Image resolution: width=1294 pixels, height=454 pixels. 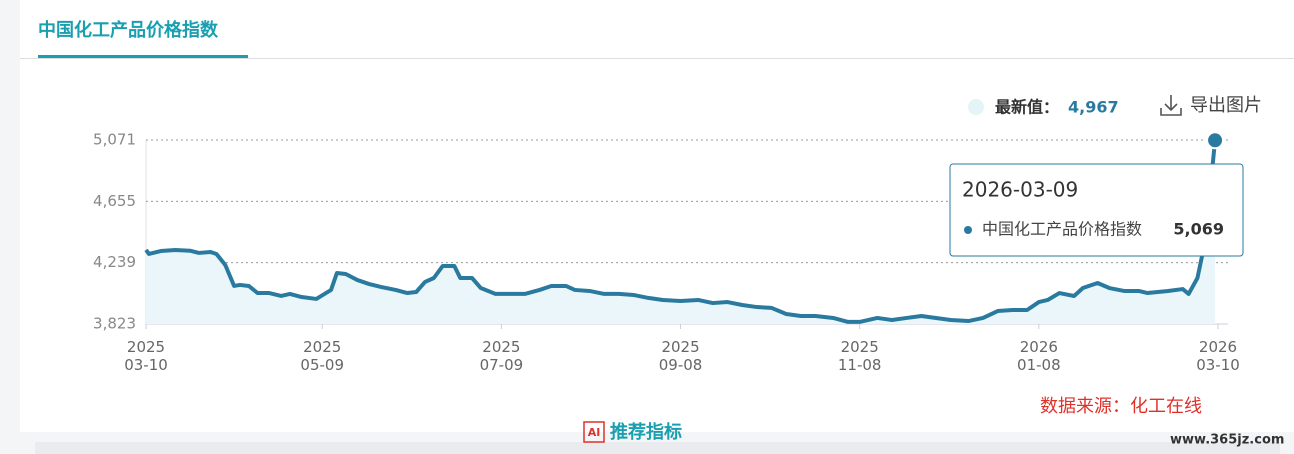 I want to click on ai-icon-box, so click(x=594, y=432).